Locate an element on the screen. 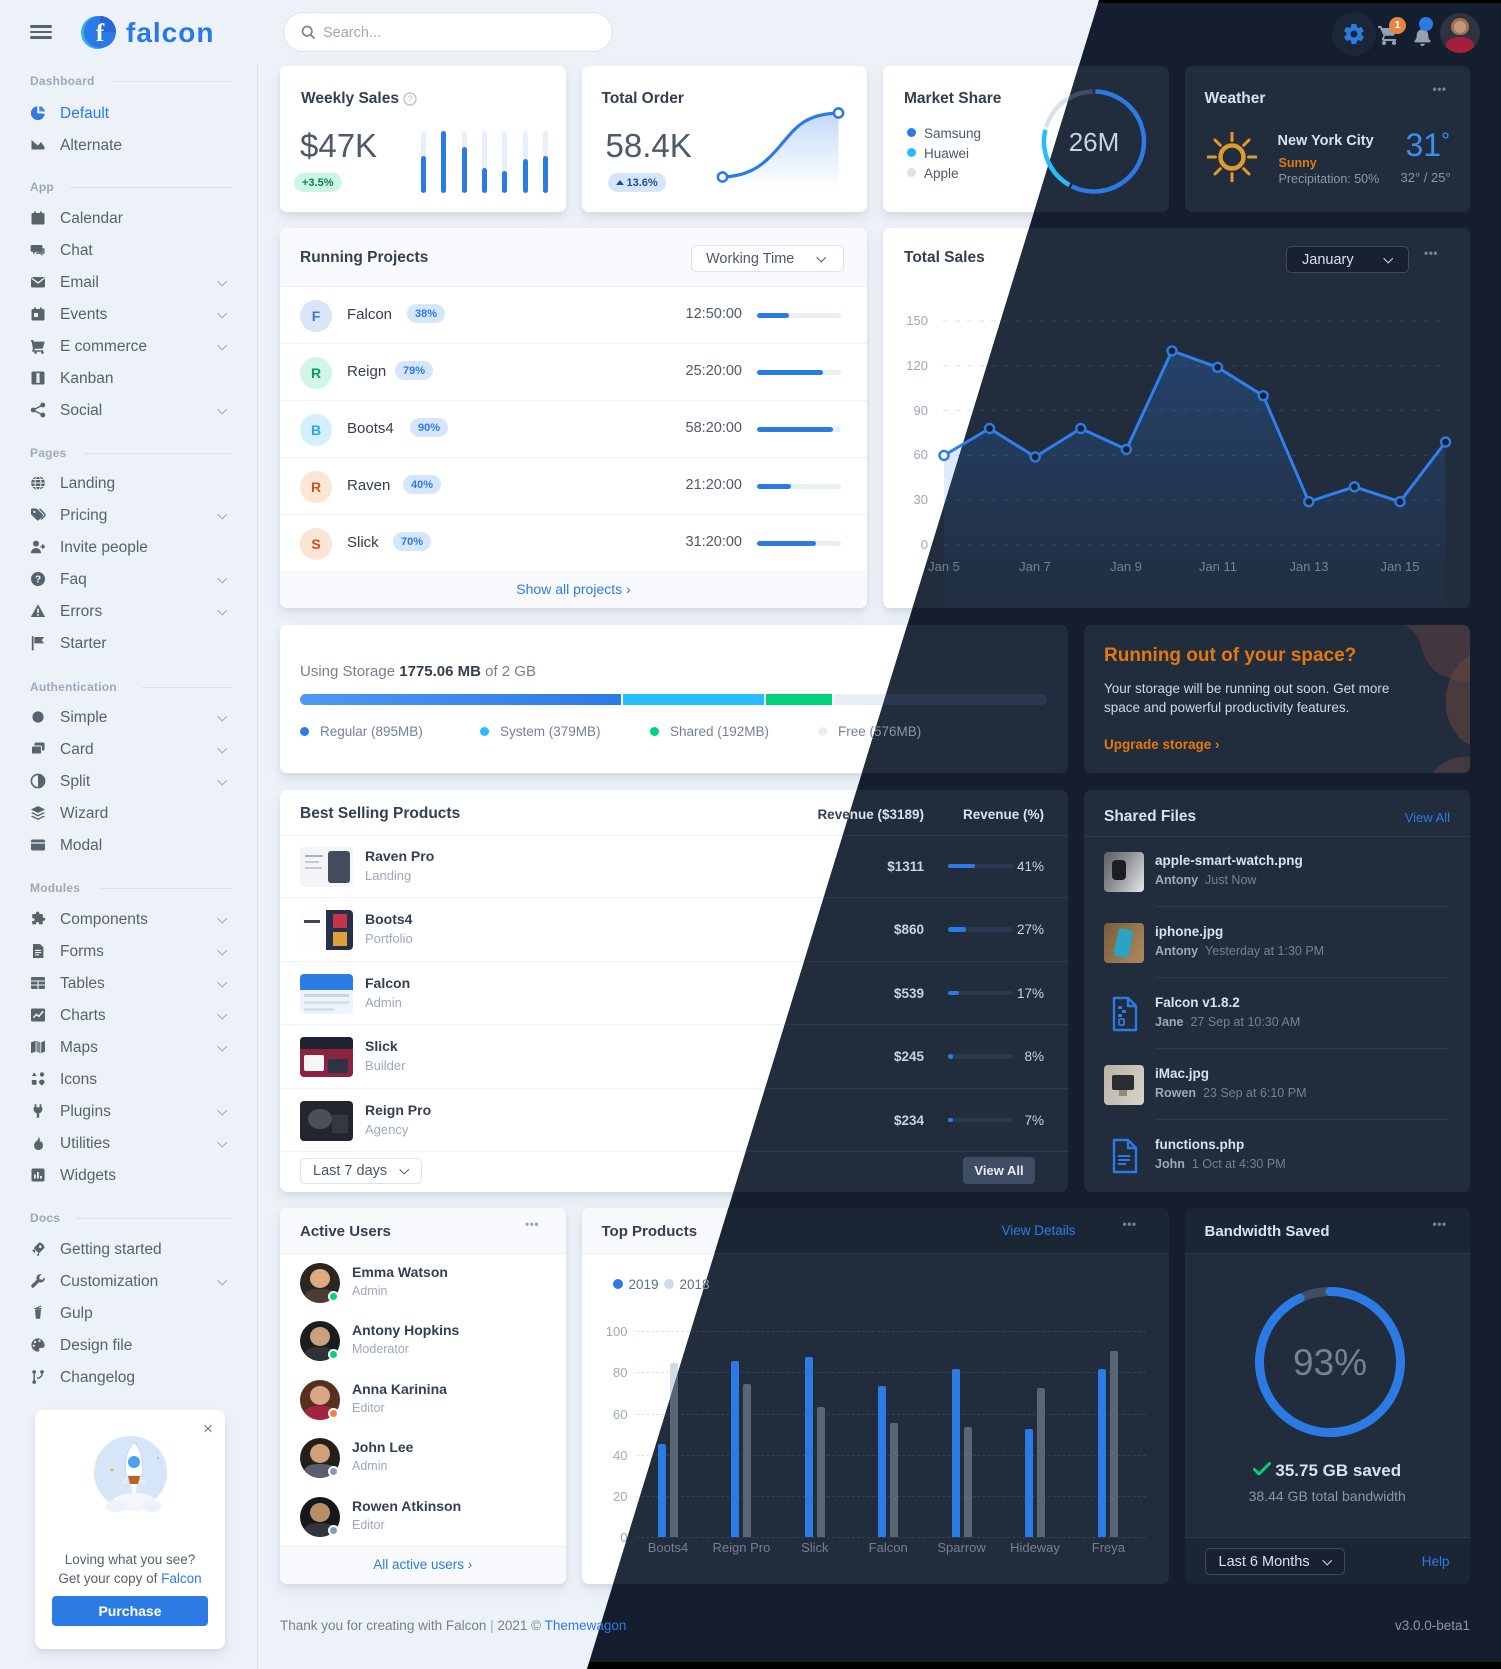  svg-text: 26M is located at coordinates (1094, 142).